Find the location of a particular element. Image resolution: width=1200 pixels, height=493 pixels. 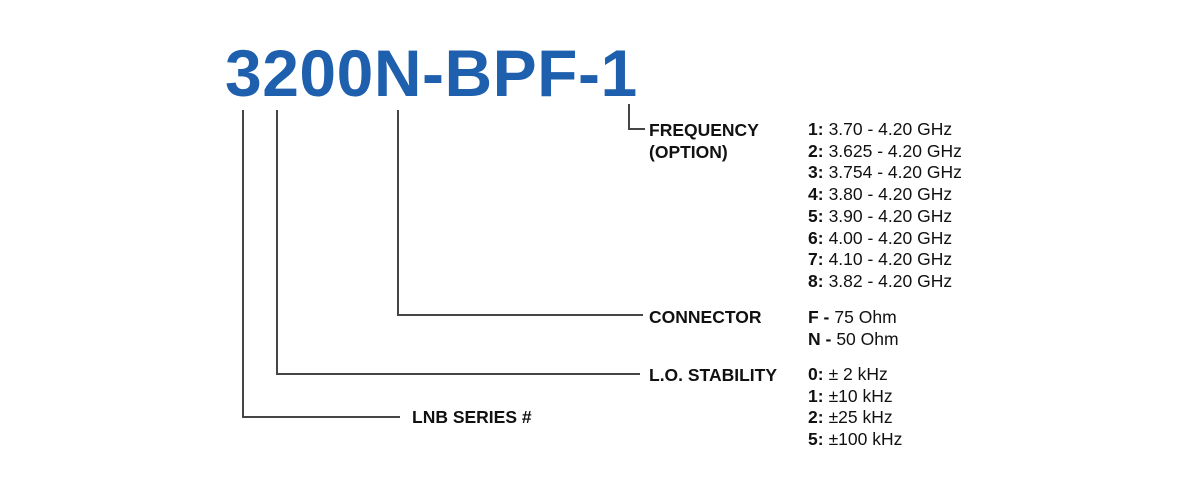

option-value: ±100 kHz is located at coordinates (865, 439).